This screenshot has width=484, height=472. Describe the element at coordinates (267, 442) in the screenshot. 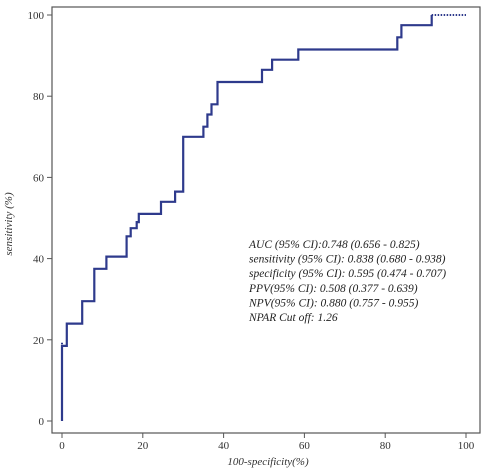

I see `x-axis: 0 20 40 60 80 100` at that location.